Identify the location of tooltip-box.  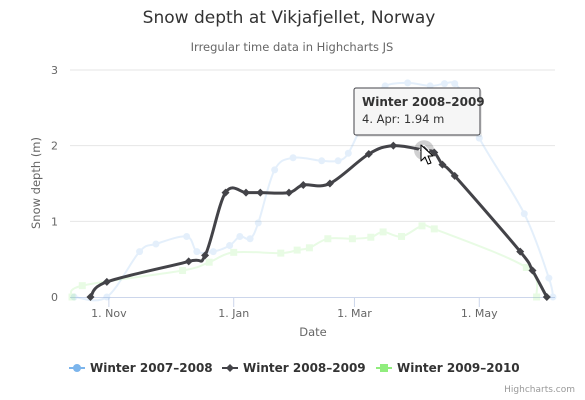
(417, 111).